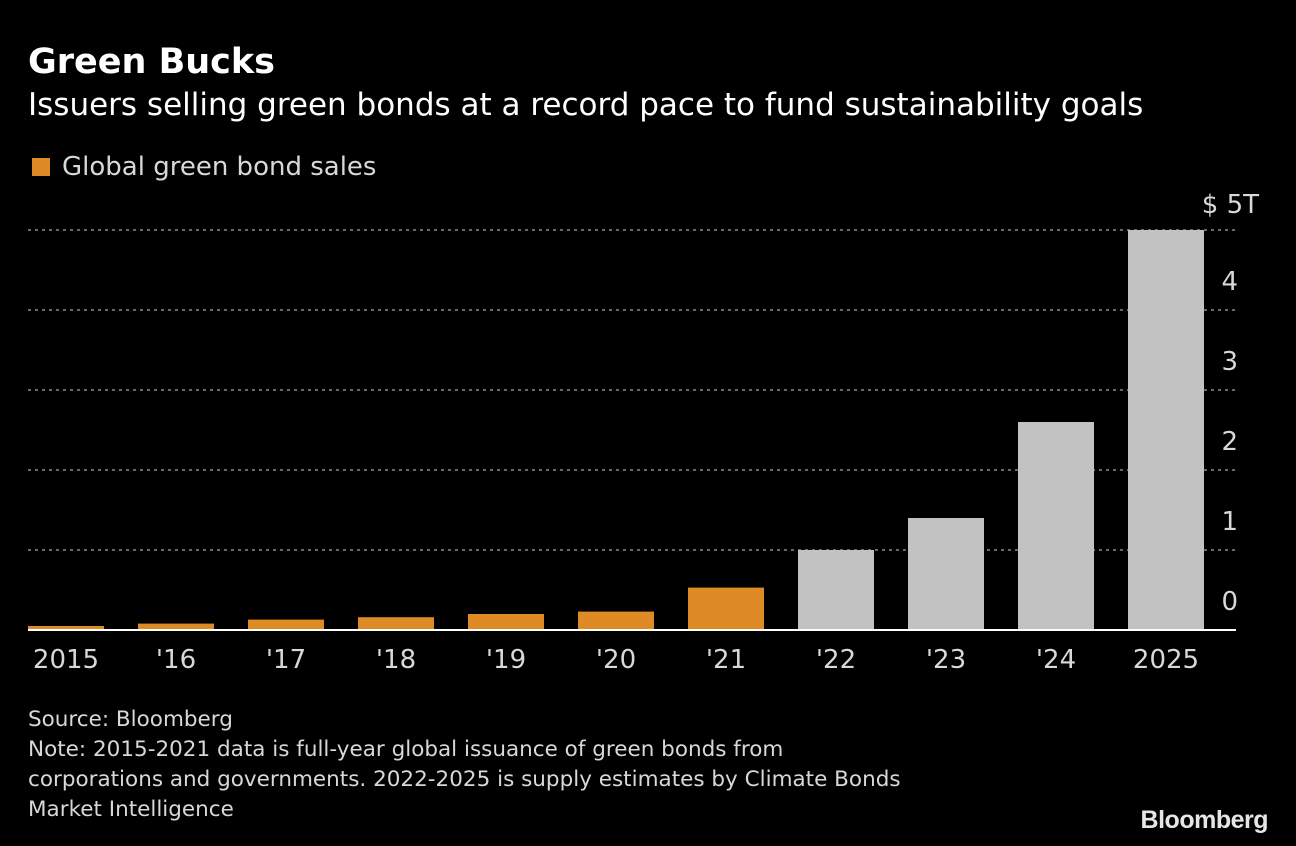 This screenshot has width=1296, height=846. What do you see at coordinates (836, 660) in the screenshot?
I see `x-tick-label: '22` at bounding box center [836, 660].